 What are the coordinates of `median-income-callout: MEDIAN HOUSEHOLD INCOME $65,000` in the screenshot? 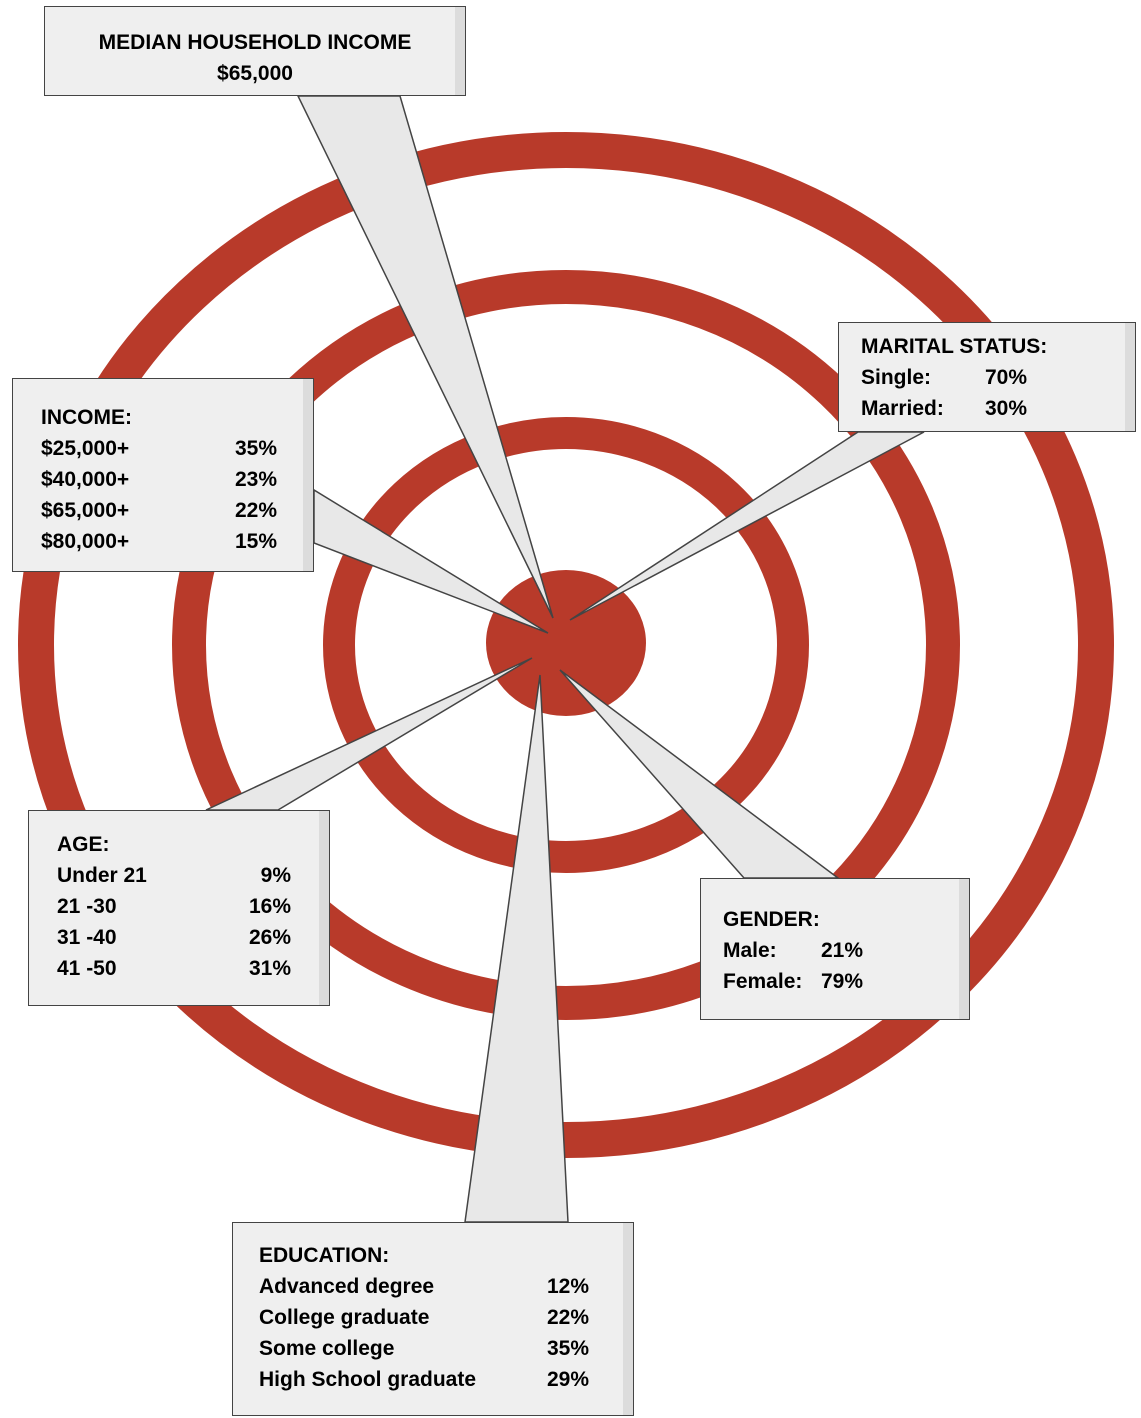 It's located at (255, 51).